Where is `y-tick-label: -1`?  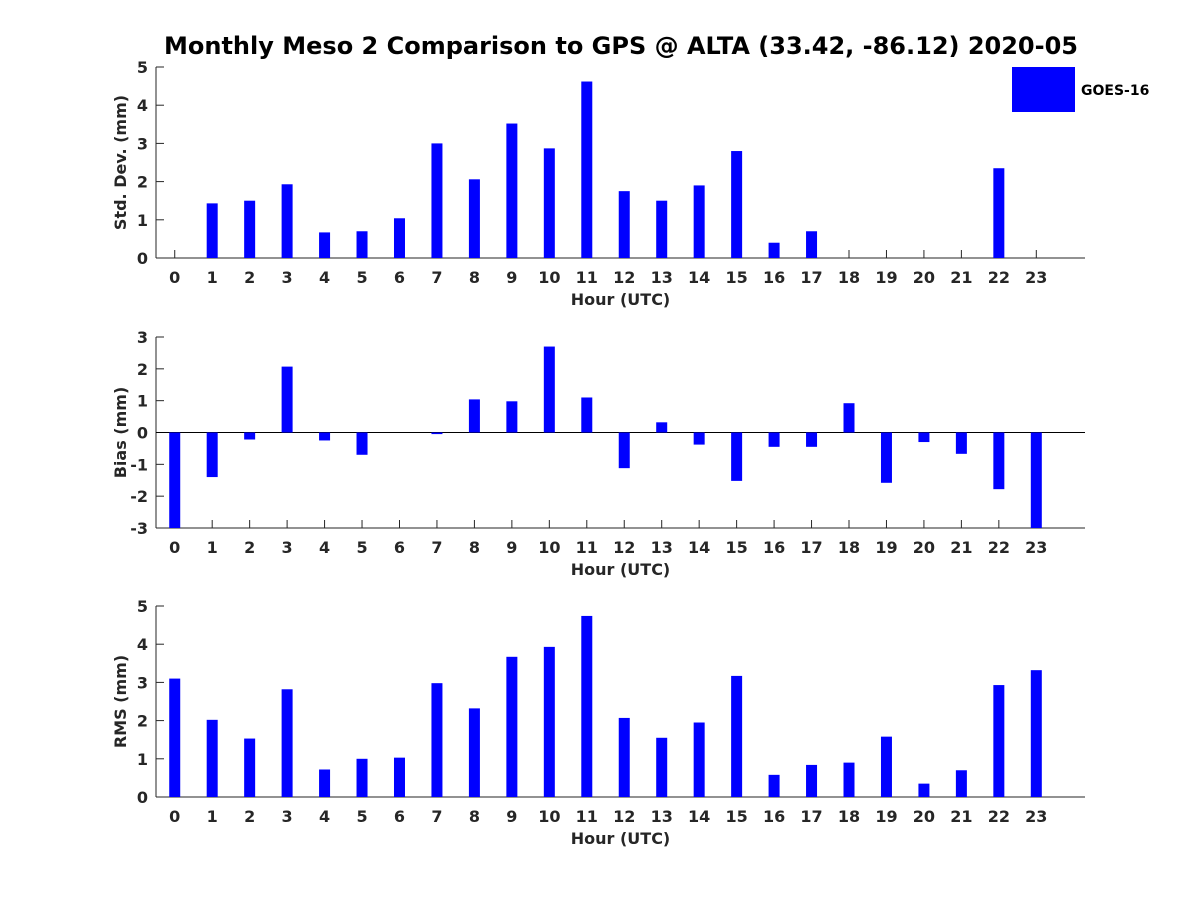
y-tick-label: -1 is located at coordinates (139, 464).